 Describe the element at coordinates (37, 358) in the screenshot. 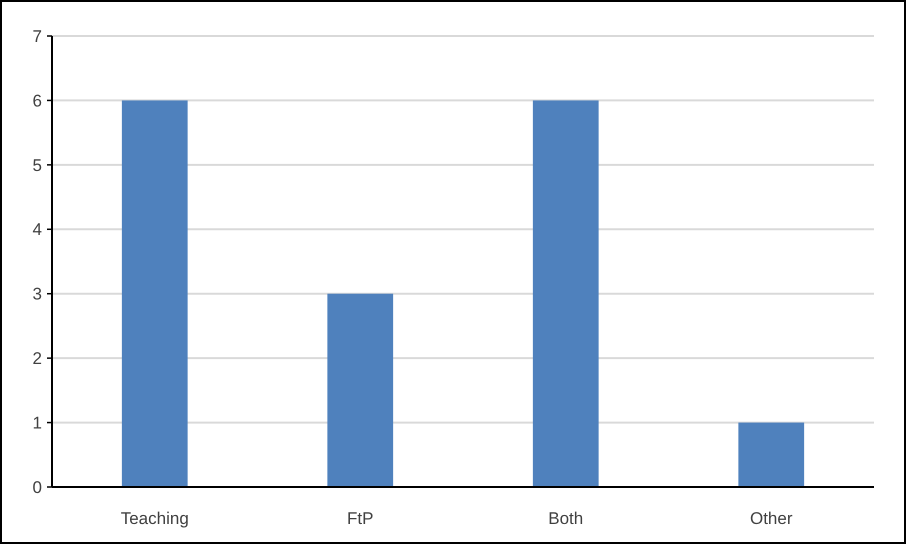

I see `y-tick-label: 2` at that location.